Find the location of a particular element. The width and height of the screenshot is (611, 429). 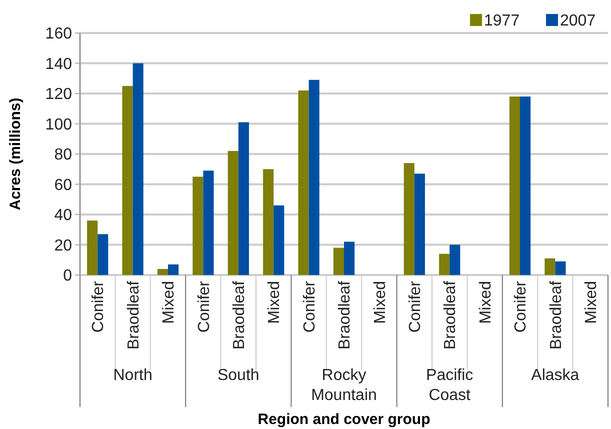

y-tick-label: 40 is located at coordinates (63, 215).